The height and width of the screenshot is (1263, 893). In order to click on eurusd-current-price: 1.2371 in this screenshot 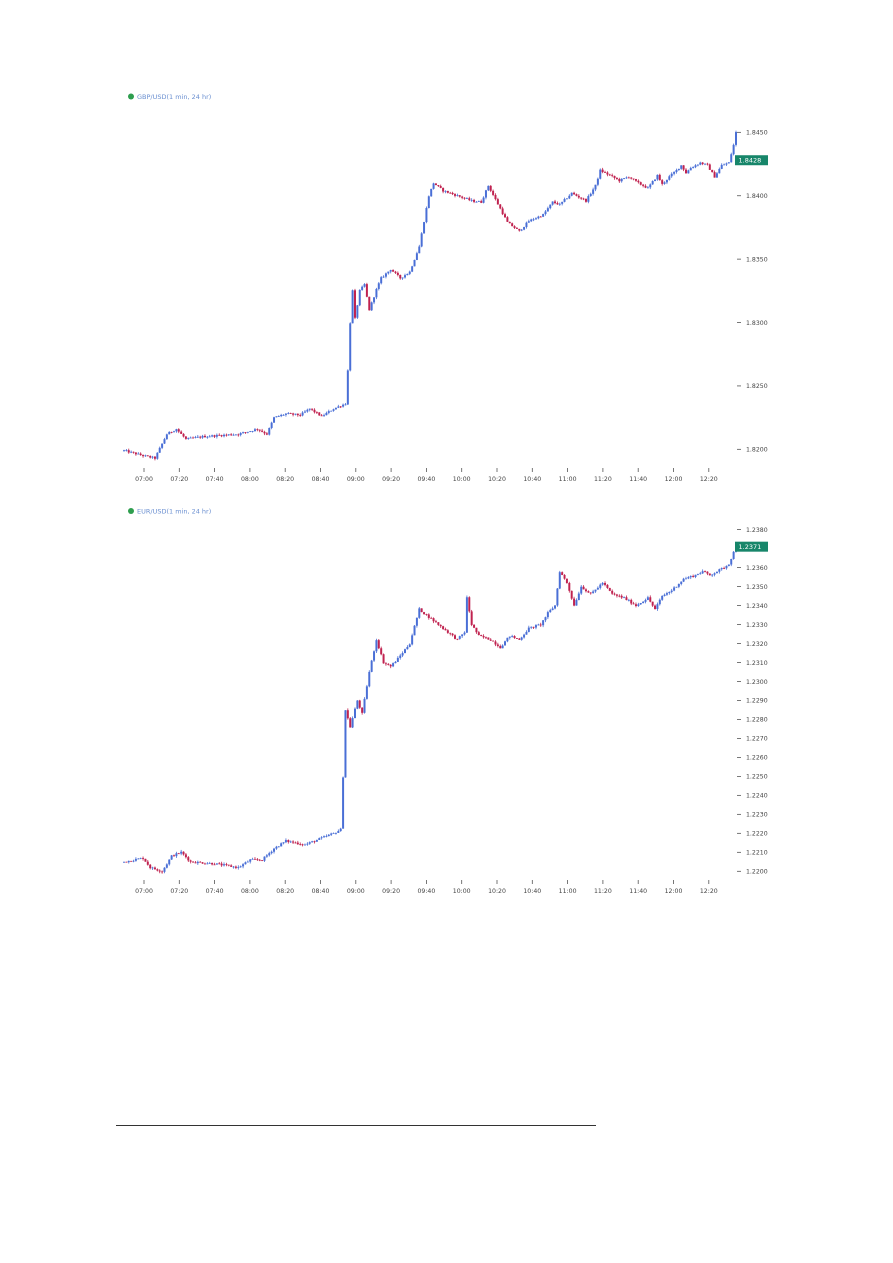, I will do `click(750, 547)`.